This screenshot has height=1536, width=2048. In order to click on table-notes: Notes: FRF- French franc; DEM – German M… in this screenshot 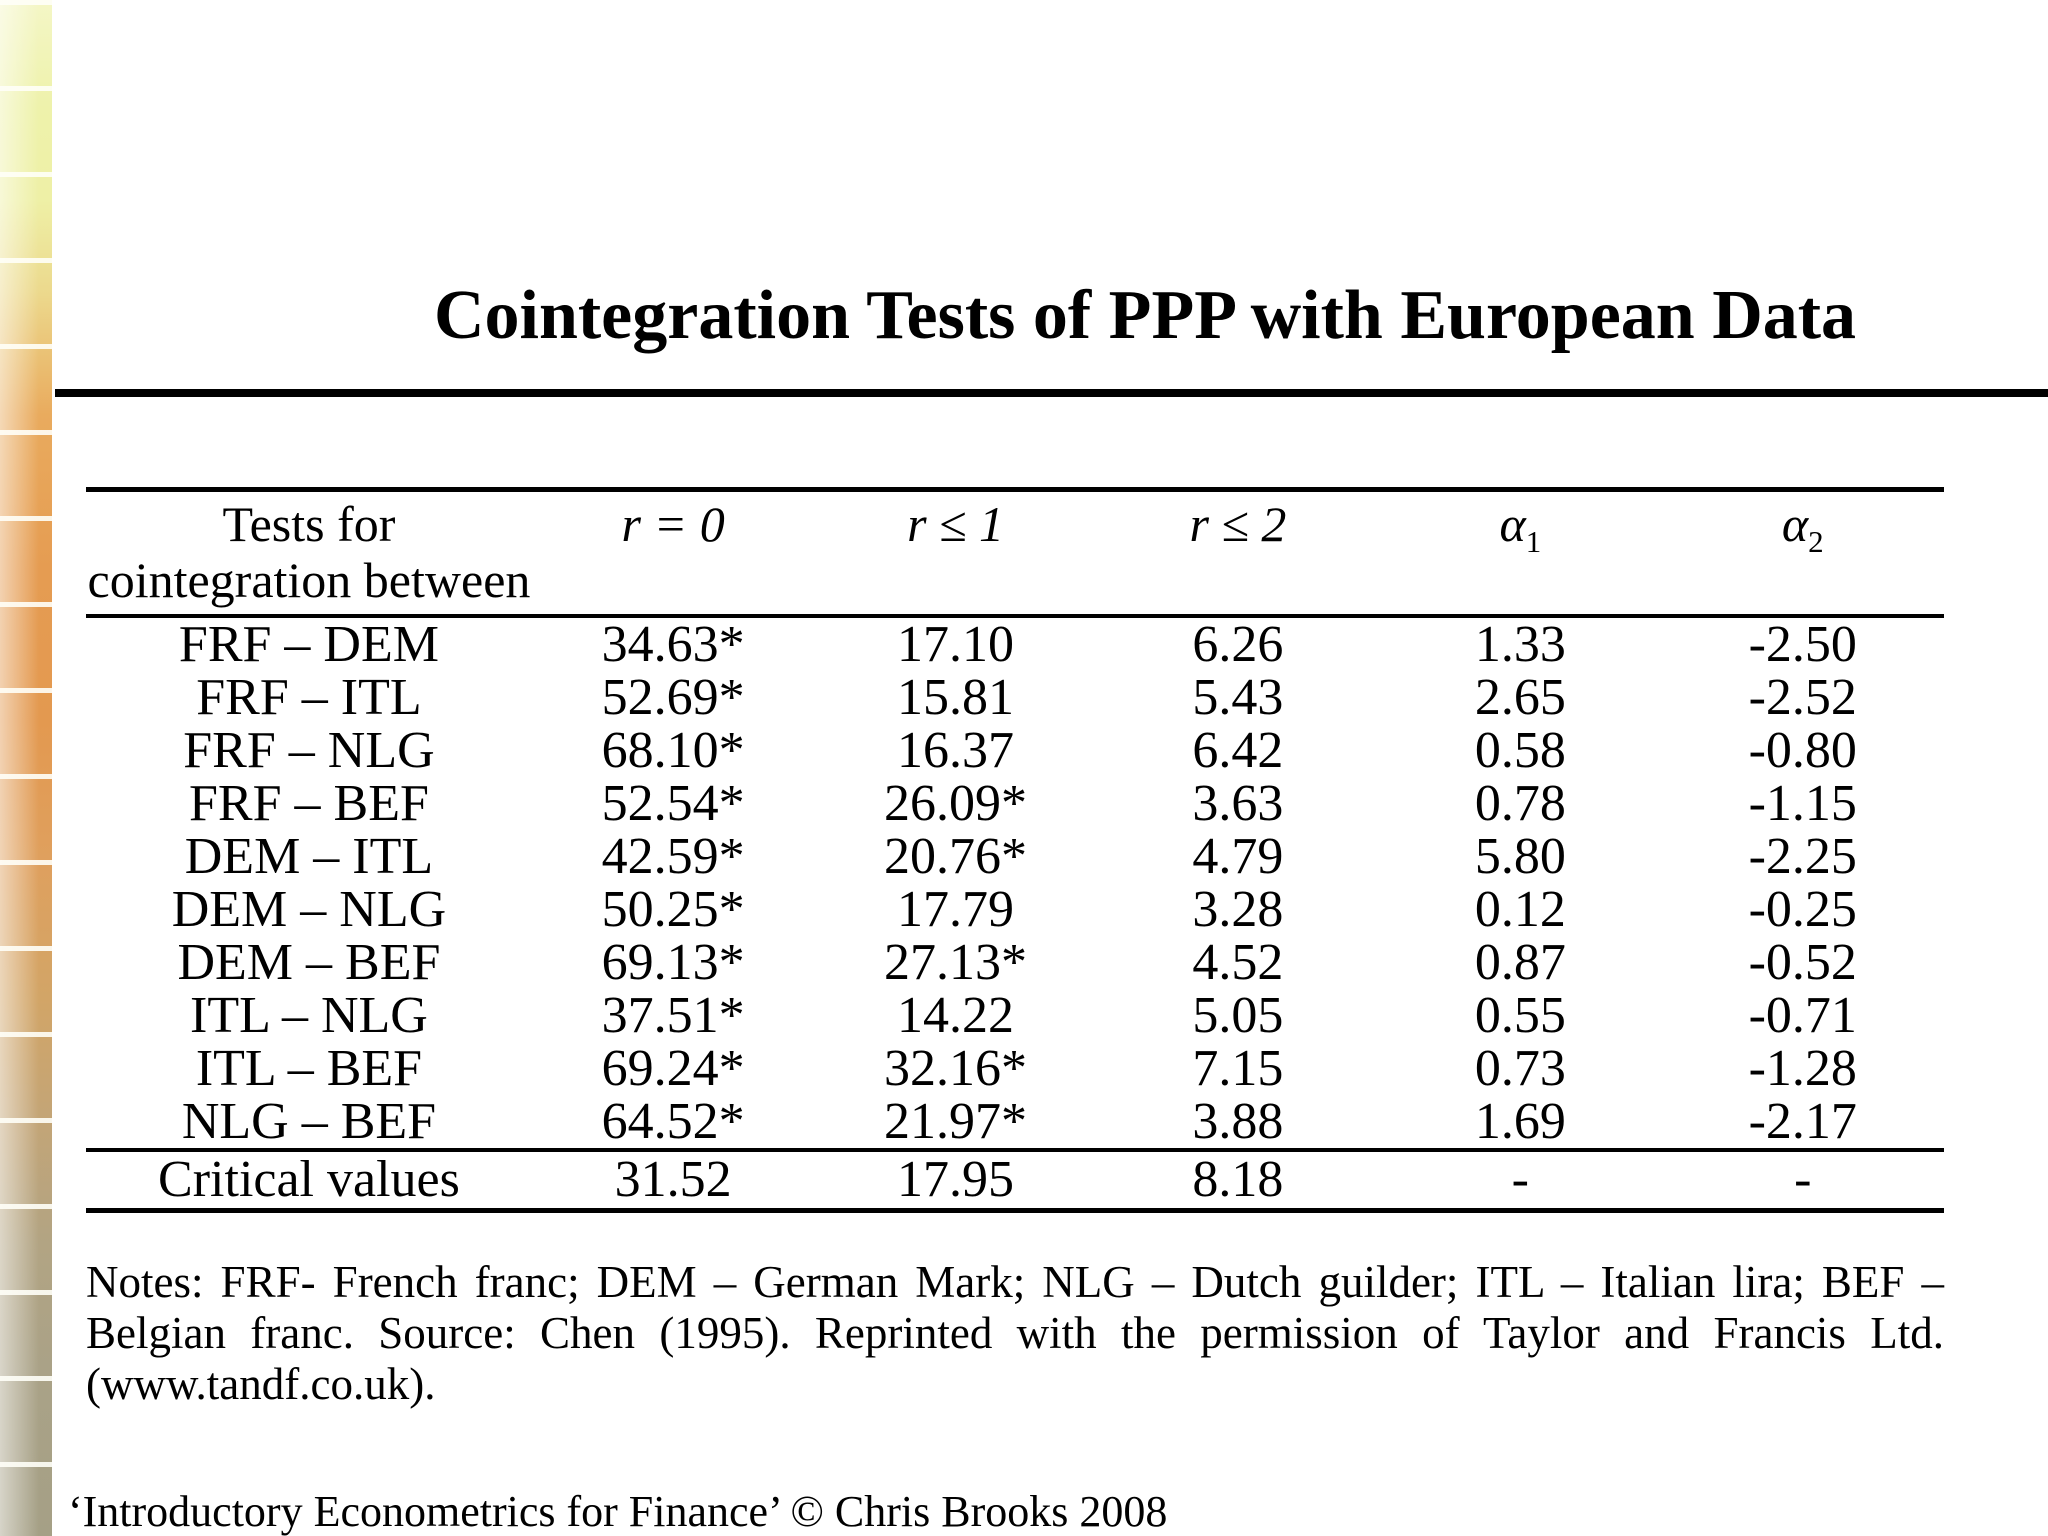, I will do `click(1015, 1333)`.